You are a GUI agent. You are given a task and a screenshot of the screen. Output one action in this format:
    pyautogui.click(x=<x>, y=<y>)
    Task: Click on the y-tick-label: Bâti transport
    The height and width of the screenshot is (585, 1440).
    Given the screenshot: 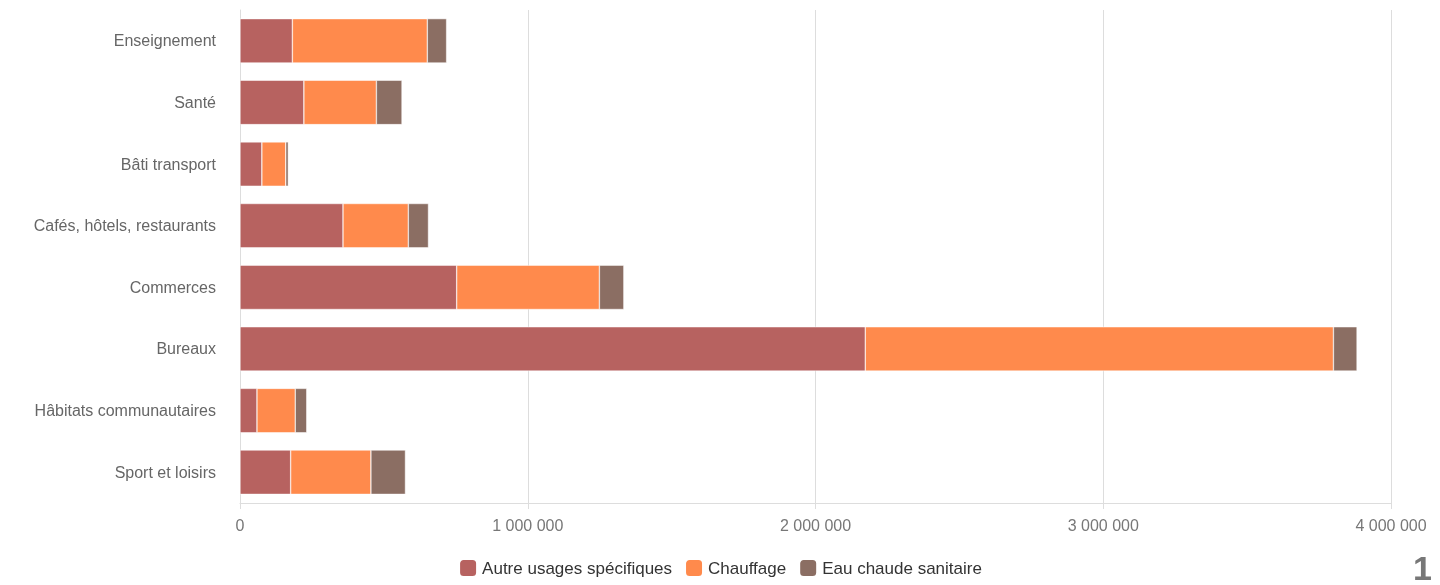 What is the action you would take?
    pyautogui.click(x=168, y=164)
    